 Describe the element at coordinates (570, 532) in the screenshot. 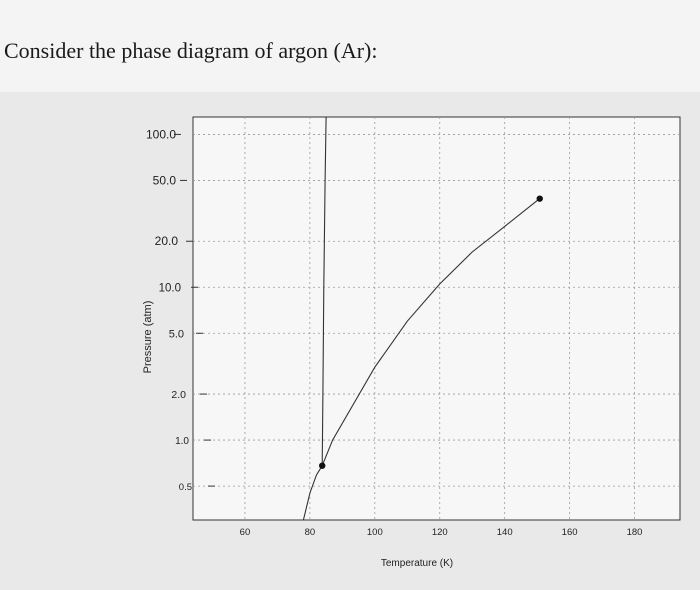

I see `x-tick-label: 160` at that location.